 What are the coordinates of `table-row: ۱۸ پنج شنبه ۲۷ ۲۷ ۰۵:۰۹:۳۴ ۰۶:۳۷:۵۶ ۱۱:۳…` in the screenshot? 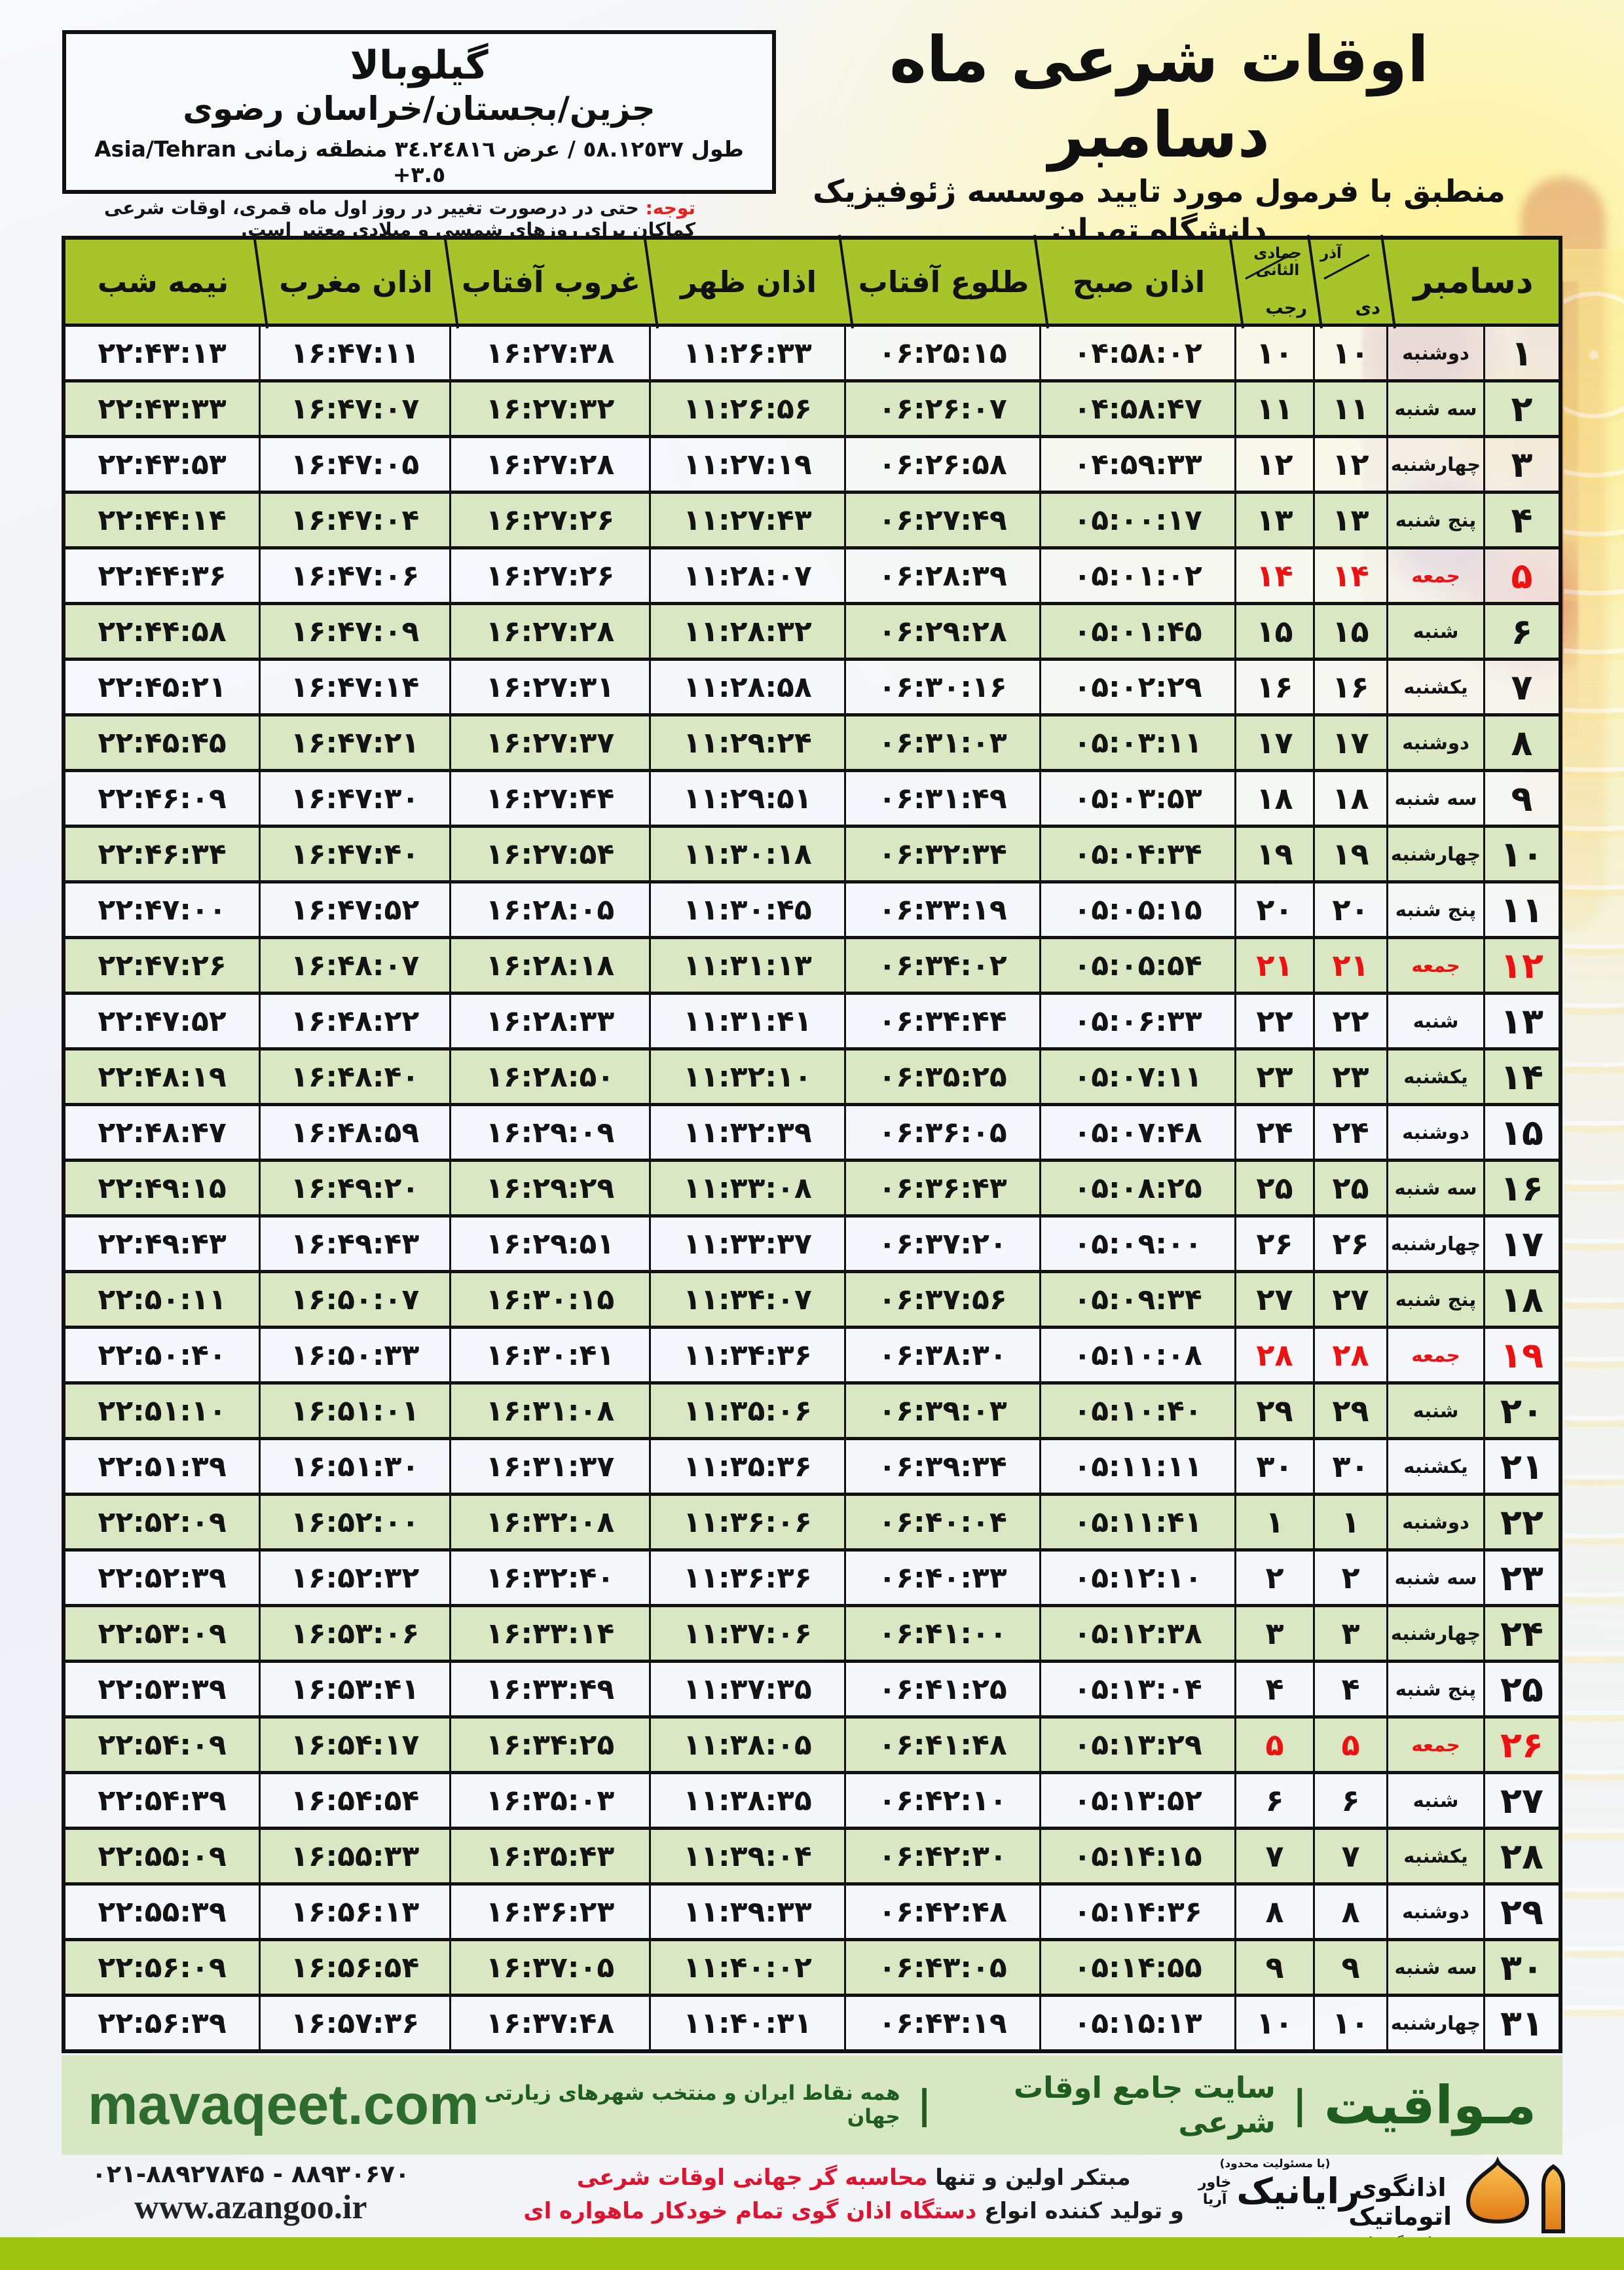 It's located at (812, 1298).